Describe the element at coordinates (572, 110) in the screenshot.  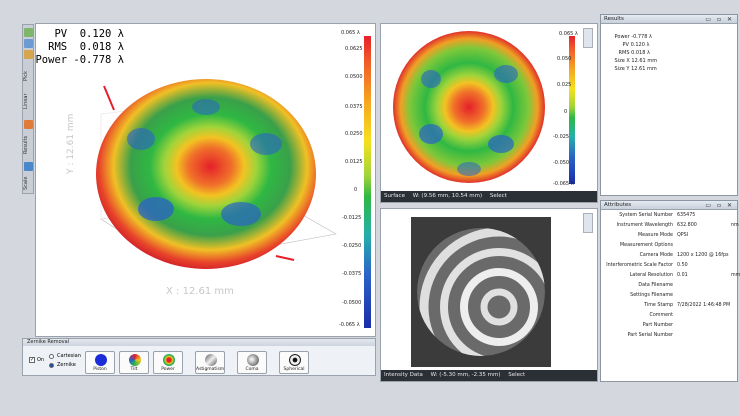
I see `colorbar-2d` at that location.